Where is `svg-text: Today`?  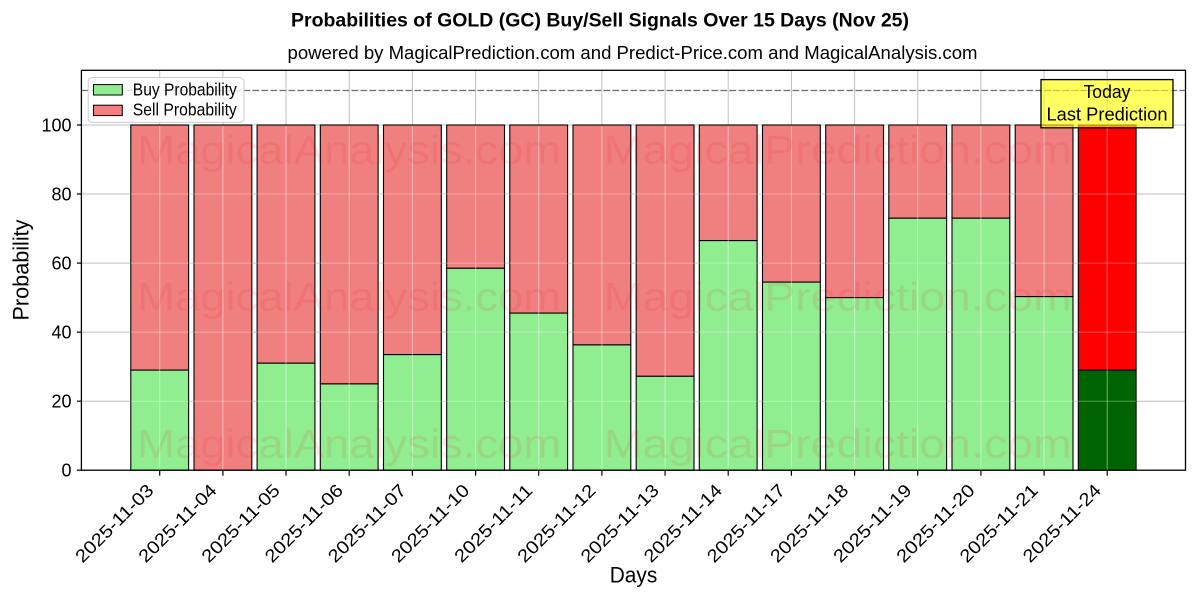
svg-text: Today is located at coordinates (1107, 92).